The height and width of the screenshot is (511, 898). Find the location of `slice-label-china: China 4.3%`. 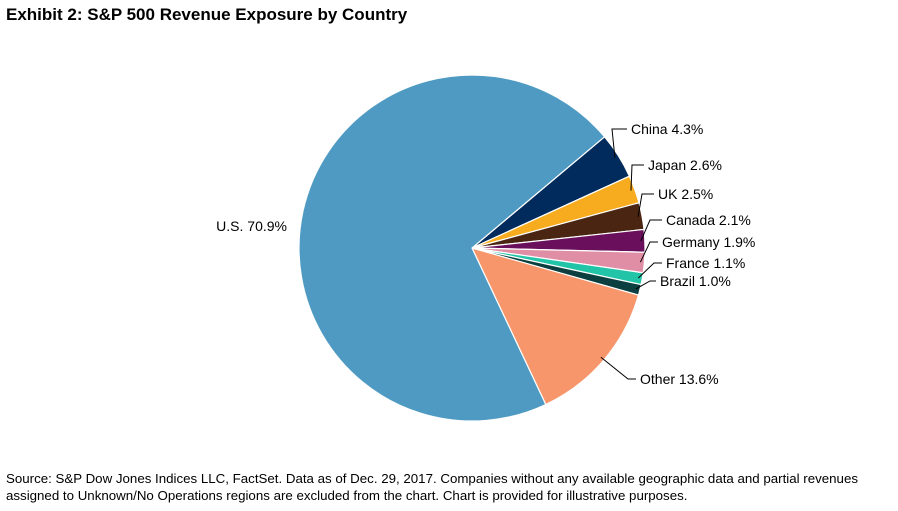

slice-label-china: China 4.3% is located at coordinates (667, 129).